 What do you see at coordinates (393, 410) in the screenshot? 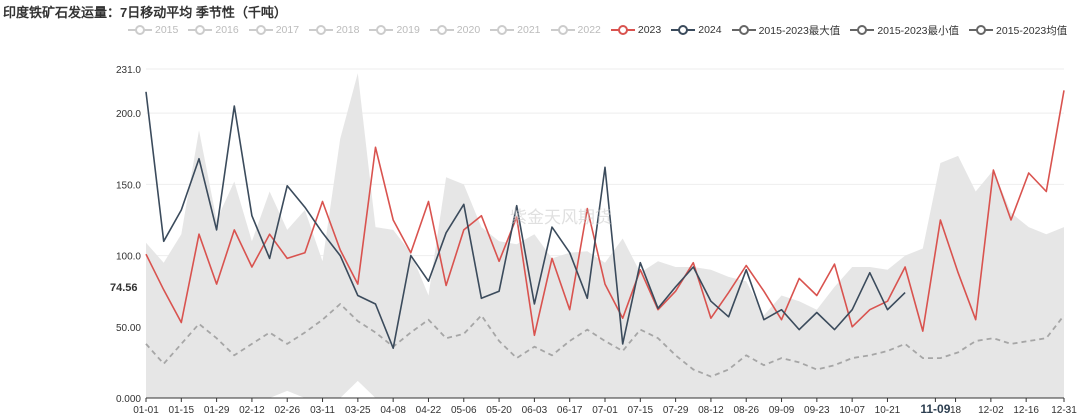
I see `x-tick-label: 04-08` at bounding box center [393, 410].